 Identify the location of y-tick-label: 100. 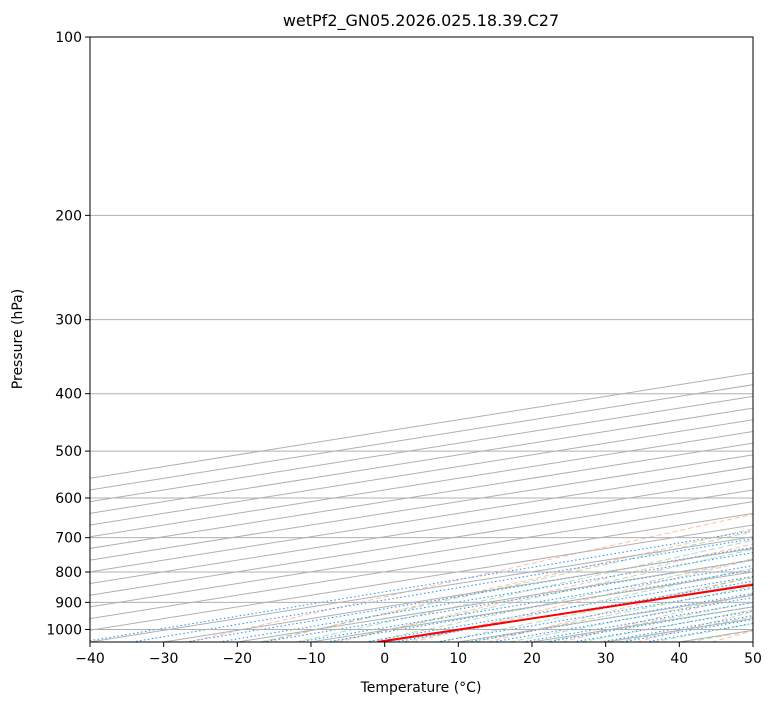
(68, 38).